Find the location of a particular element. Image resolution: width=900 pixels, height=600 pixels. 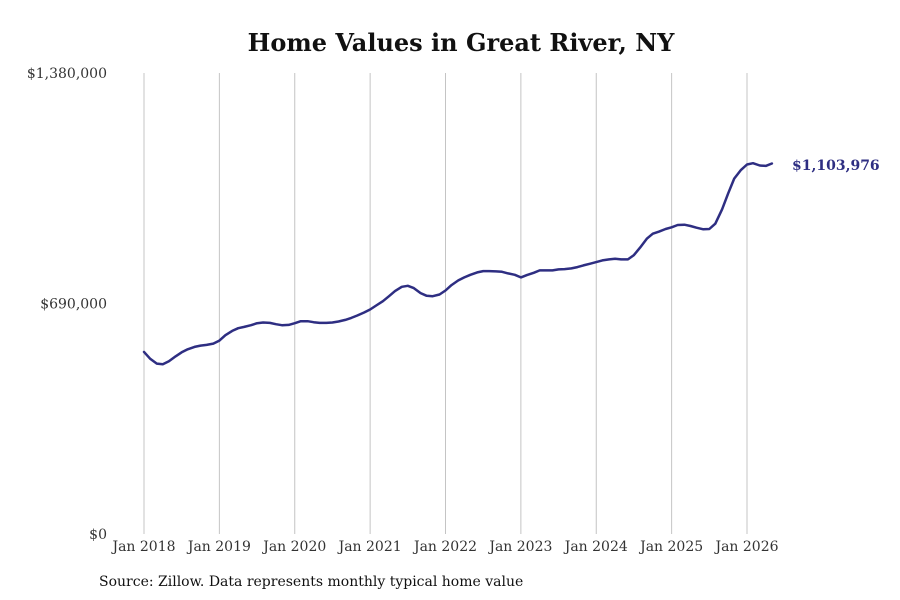

end-label-group: $1,103,976 is located at coordinates (836, 166).